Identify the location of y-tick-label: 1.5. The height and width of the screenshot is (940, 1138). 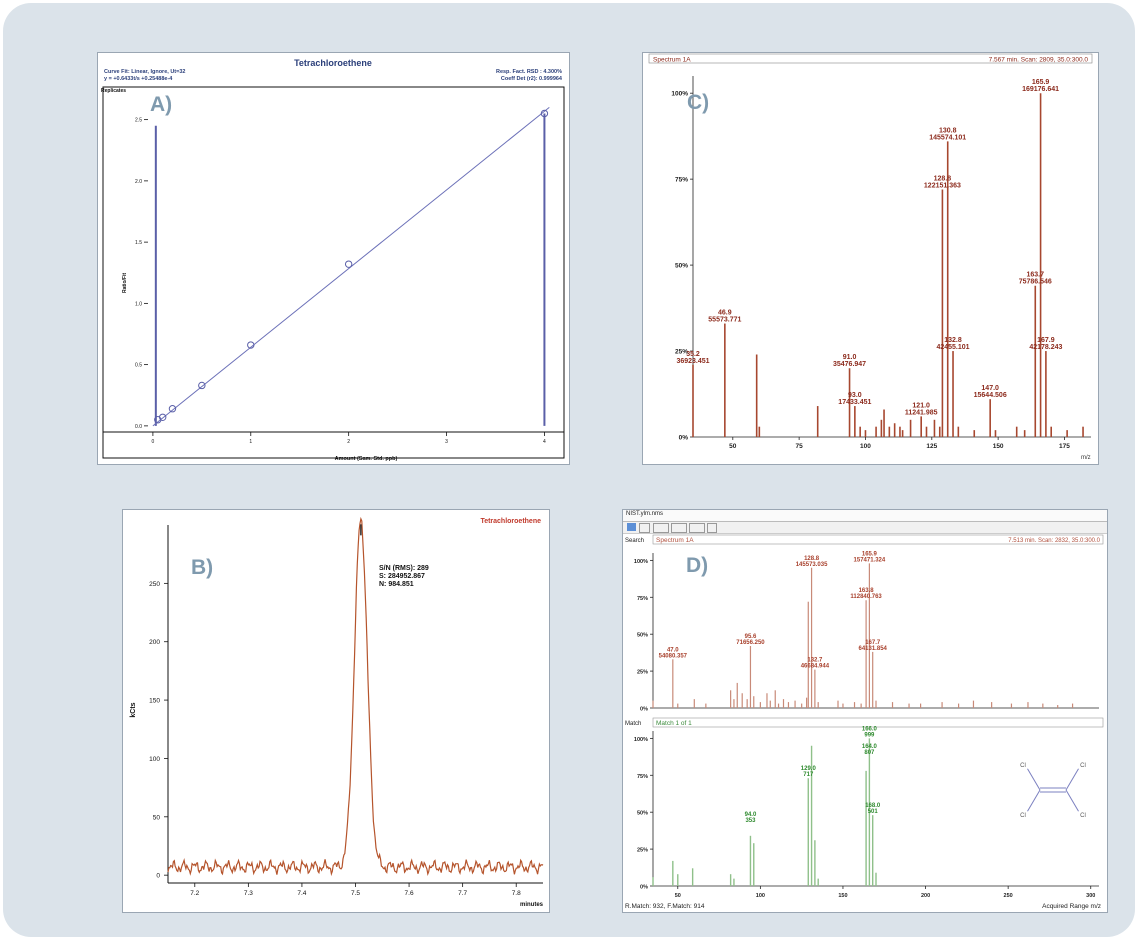
(138, 243).